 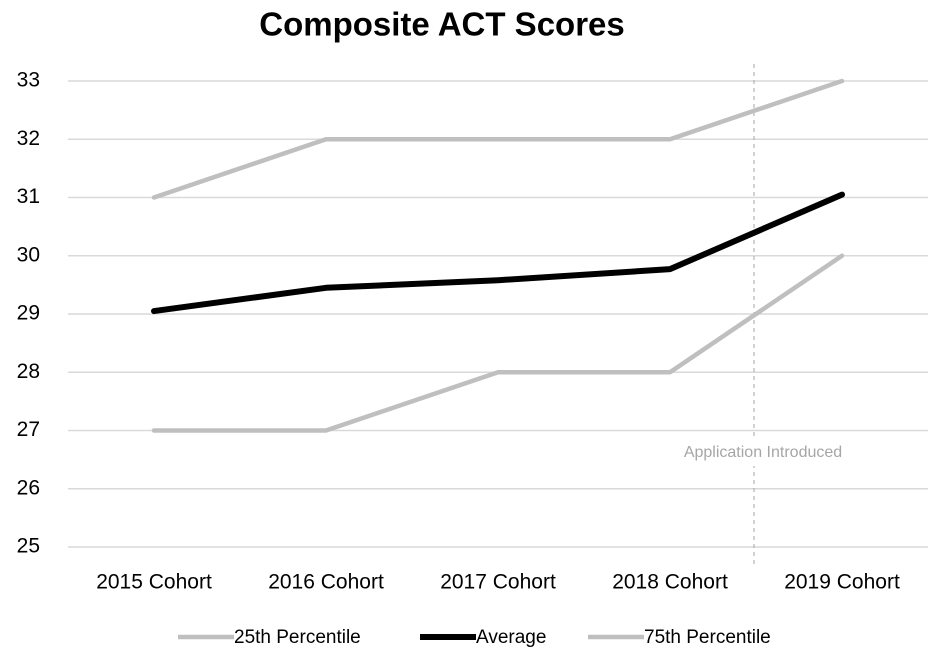 What do you see at coordinates (28, 196) in the screenshot?
I see `y-tick-label: 31` at bounding box center [28, 196].